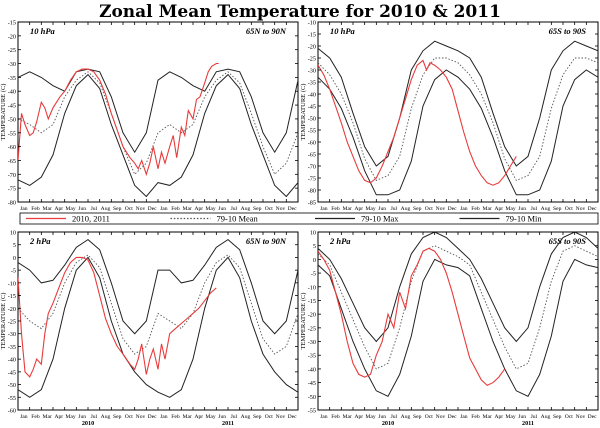 This screenshot has height=428, width=600. What do you see at coordinates (14, 245) in the screenshot?
I see `y-tick-label: 5` at bounding box center [14, 245].